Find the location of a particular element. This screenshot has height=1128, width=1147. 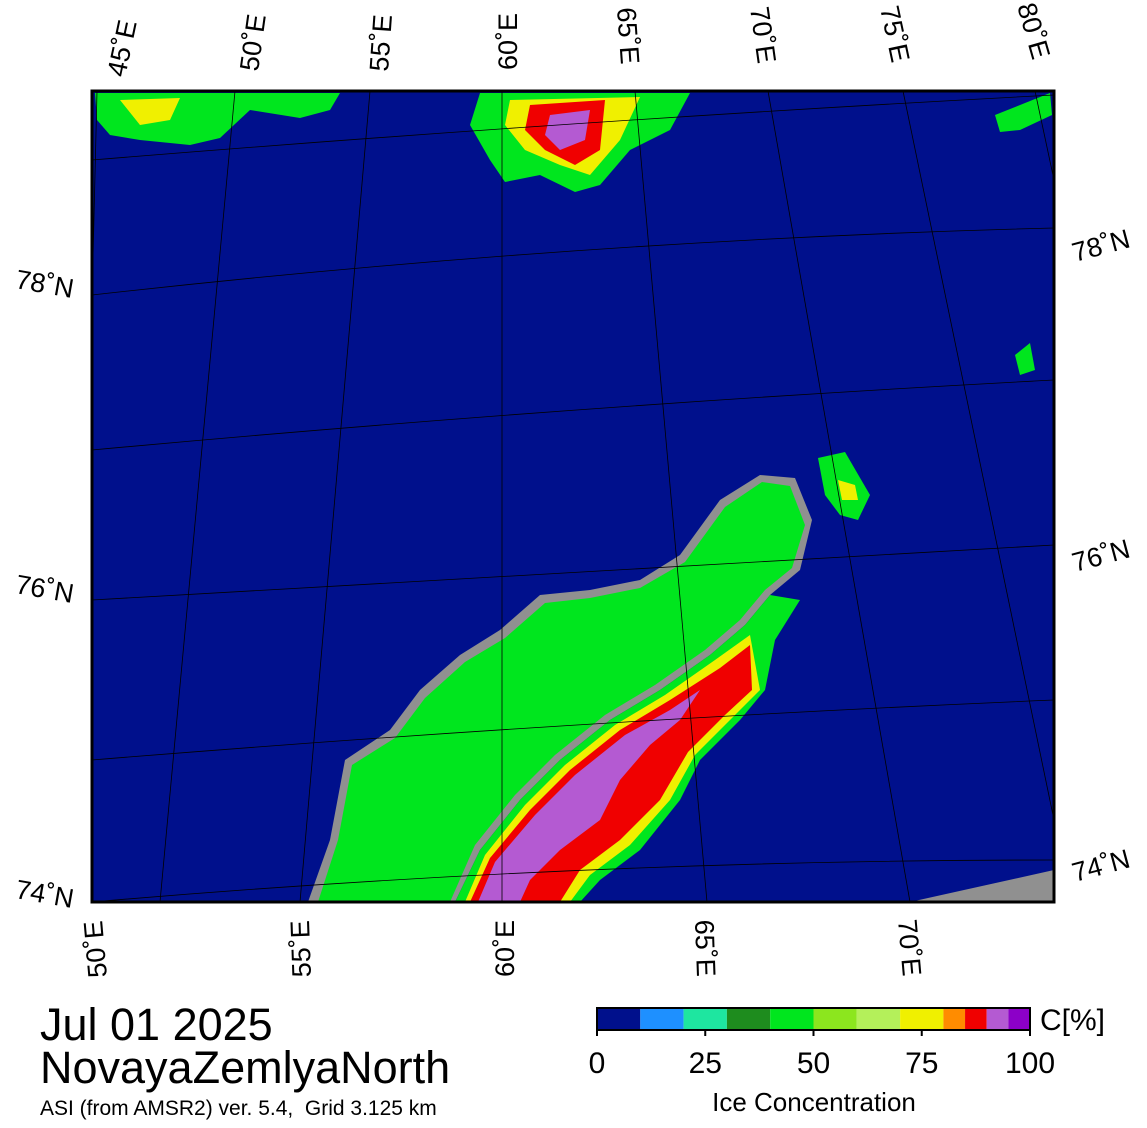

colorbar-tick-label: 50 is located at coordinates (813, 1063).